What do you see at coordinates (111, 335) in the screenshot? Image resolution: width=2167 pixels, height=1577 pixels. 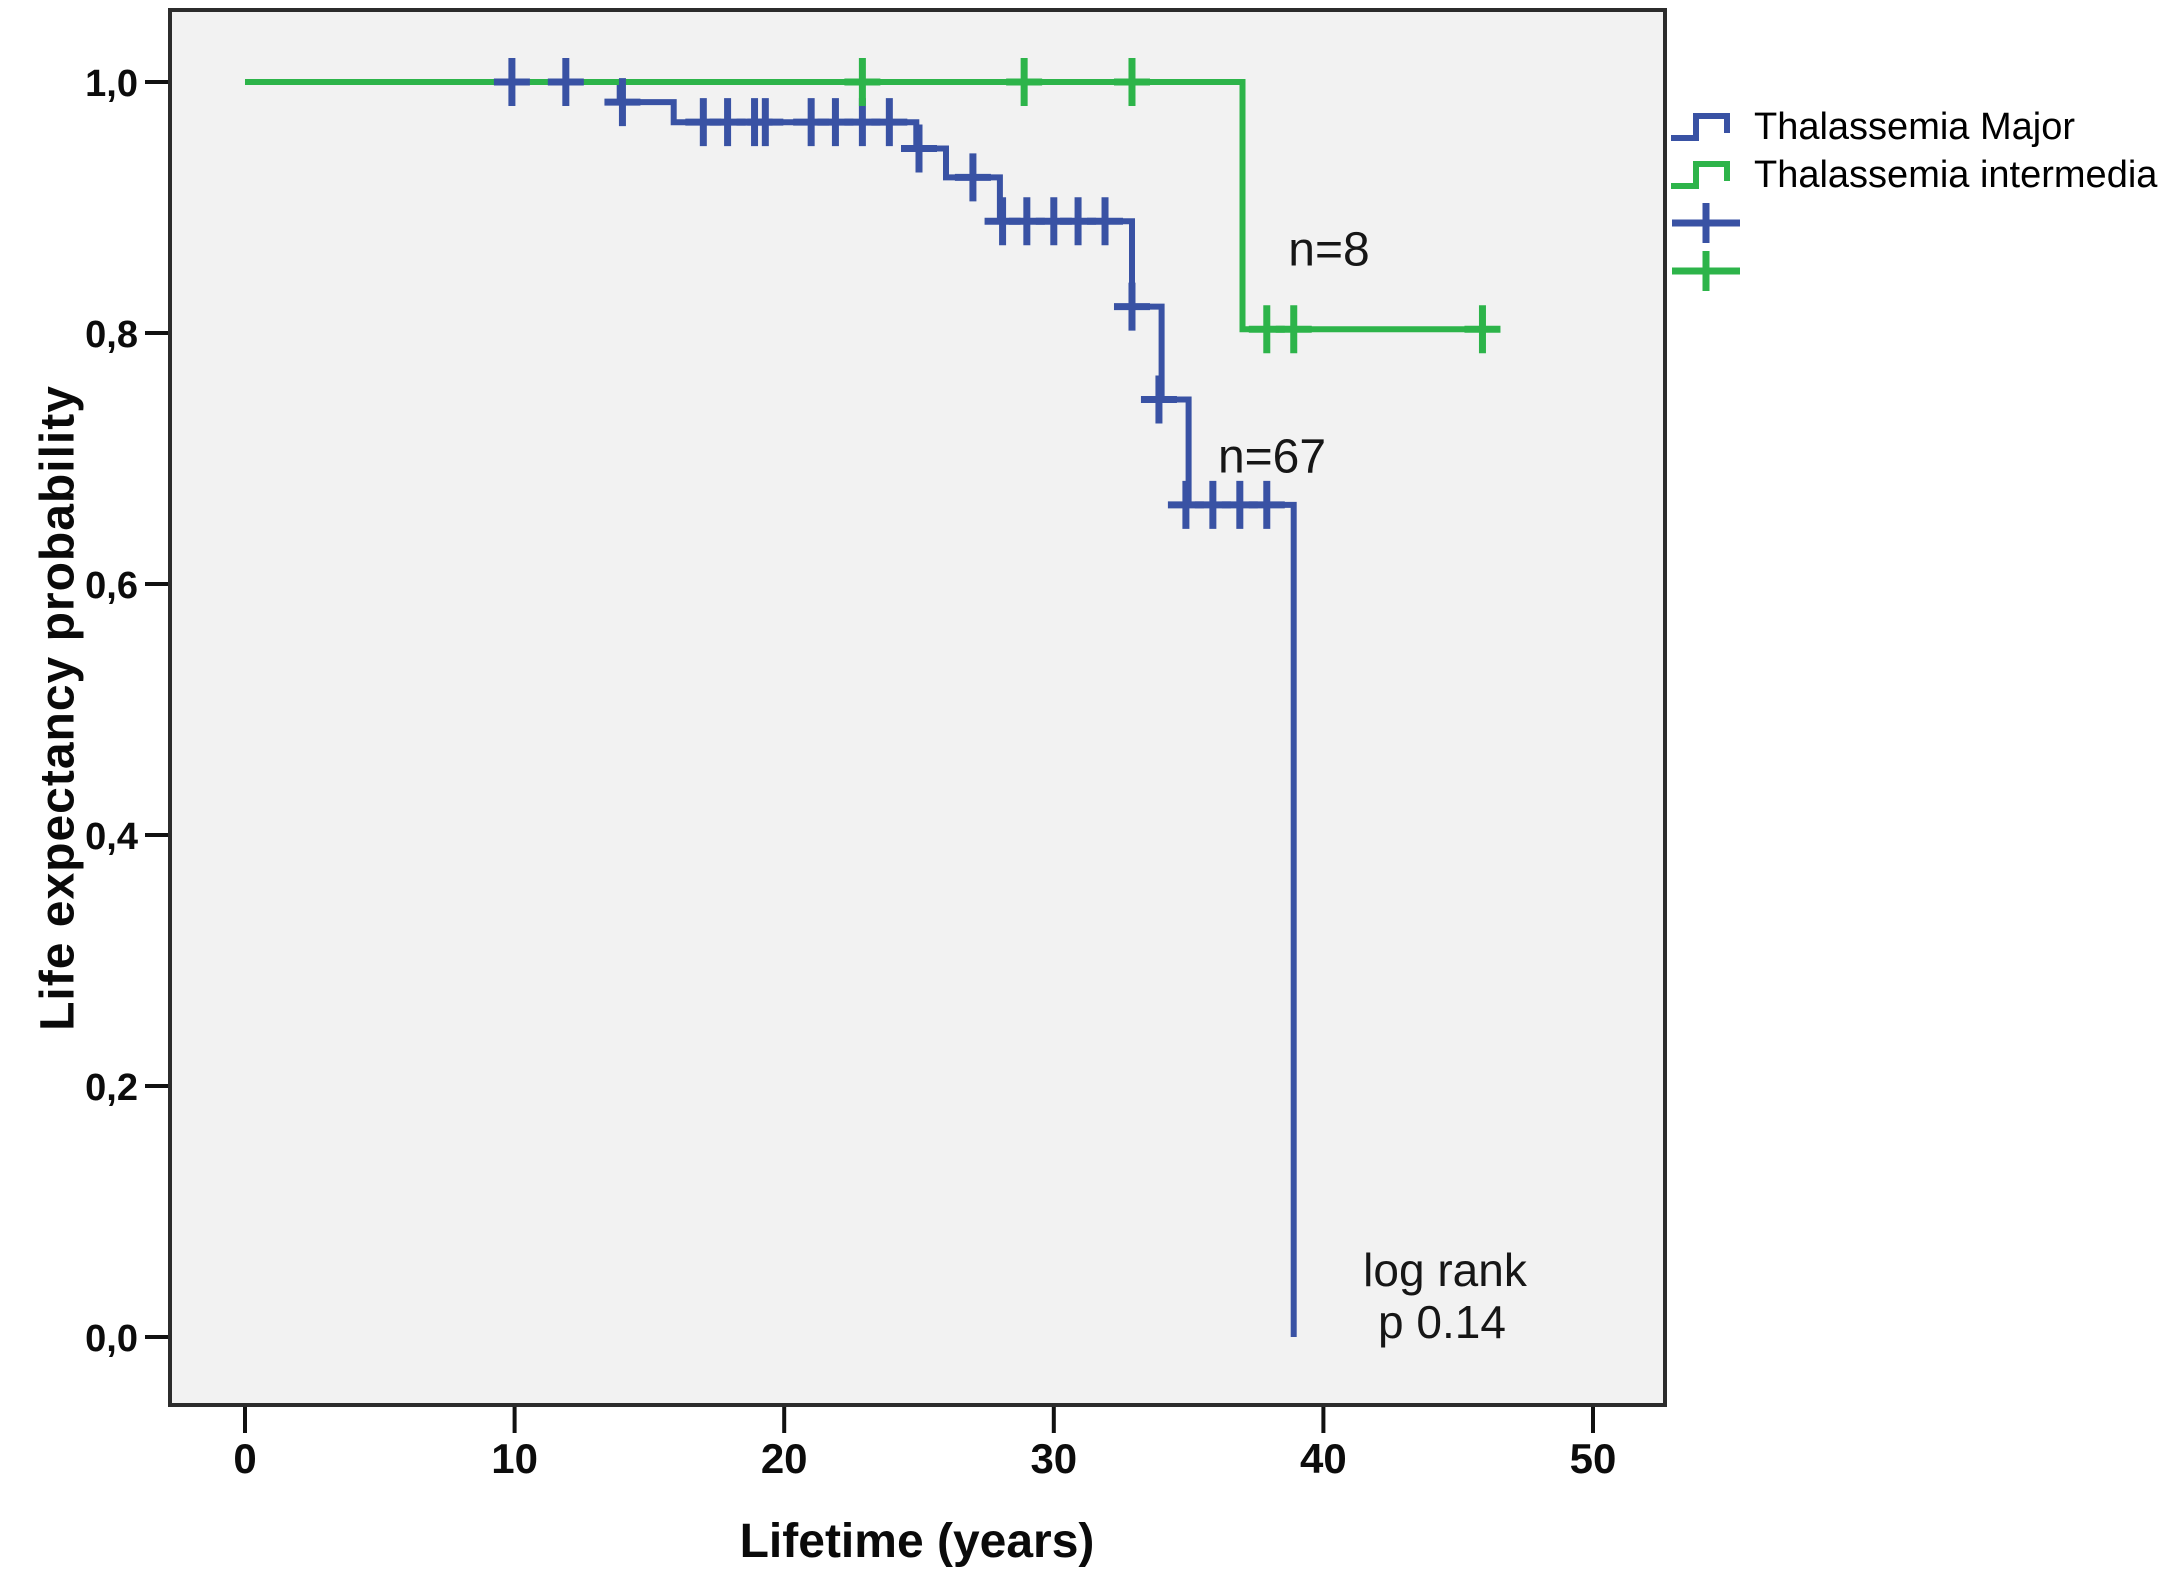 I see `y-tick-label: 0,8` at bounding box center [111, 335].